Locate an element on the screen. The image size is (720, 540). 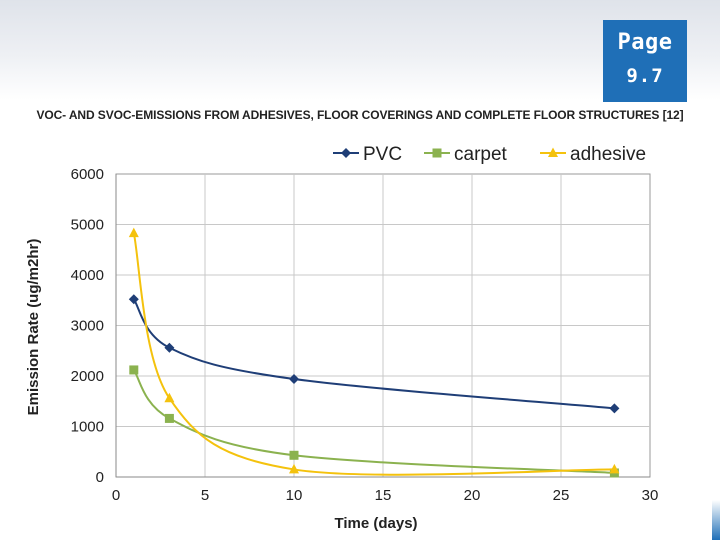
x-tick-label: 15 is located at coordinates (383, 495).